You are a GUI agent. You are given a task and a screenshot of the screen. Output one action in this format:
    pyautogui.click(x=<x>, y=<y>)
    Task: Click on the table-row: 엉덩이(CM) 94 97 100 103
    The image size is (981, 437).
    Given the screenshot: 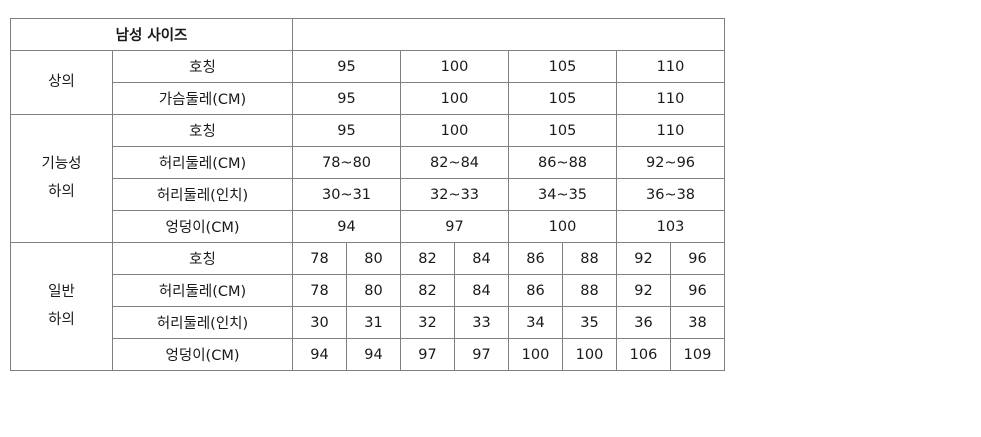 What is the action you would take?
    pyautogui.click(x=368, y=226)
    